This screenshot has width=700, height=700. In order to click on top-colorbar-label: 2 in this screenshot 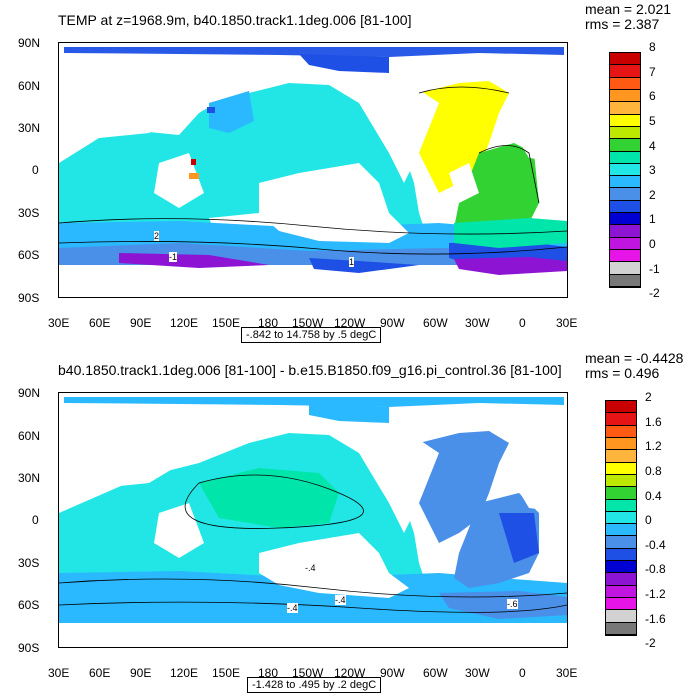, I will do `click(652, 194)`.